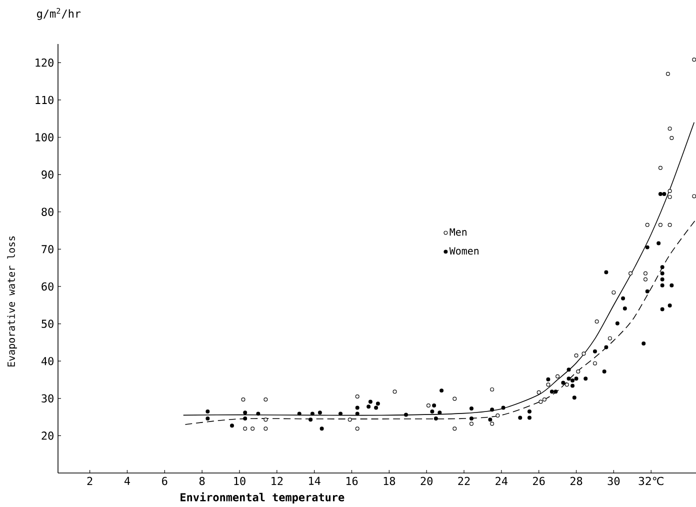 The image size is (696, 507). Describe the element at coordinates (48, 398) in the screenshot. I see `y-tick-label: 30` at that location.